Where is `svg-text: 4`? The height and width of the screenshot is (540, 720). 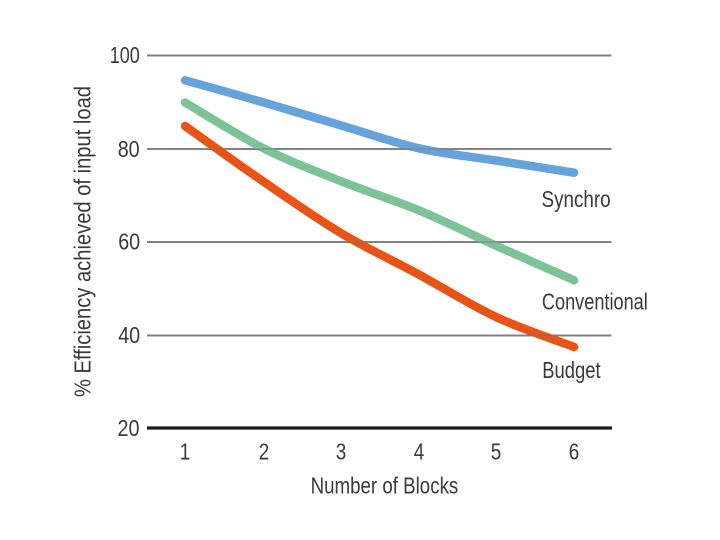
svg-text: 4 is located at coordinates (419, 451).